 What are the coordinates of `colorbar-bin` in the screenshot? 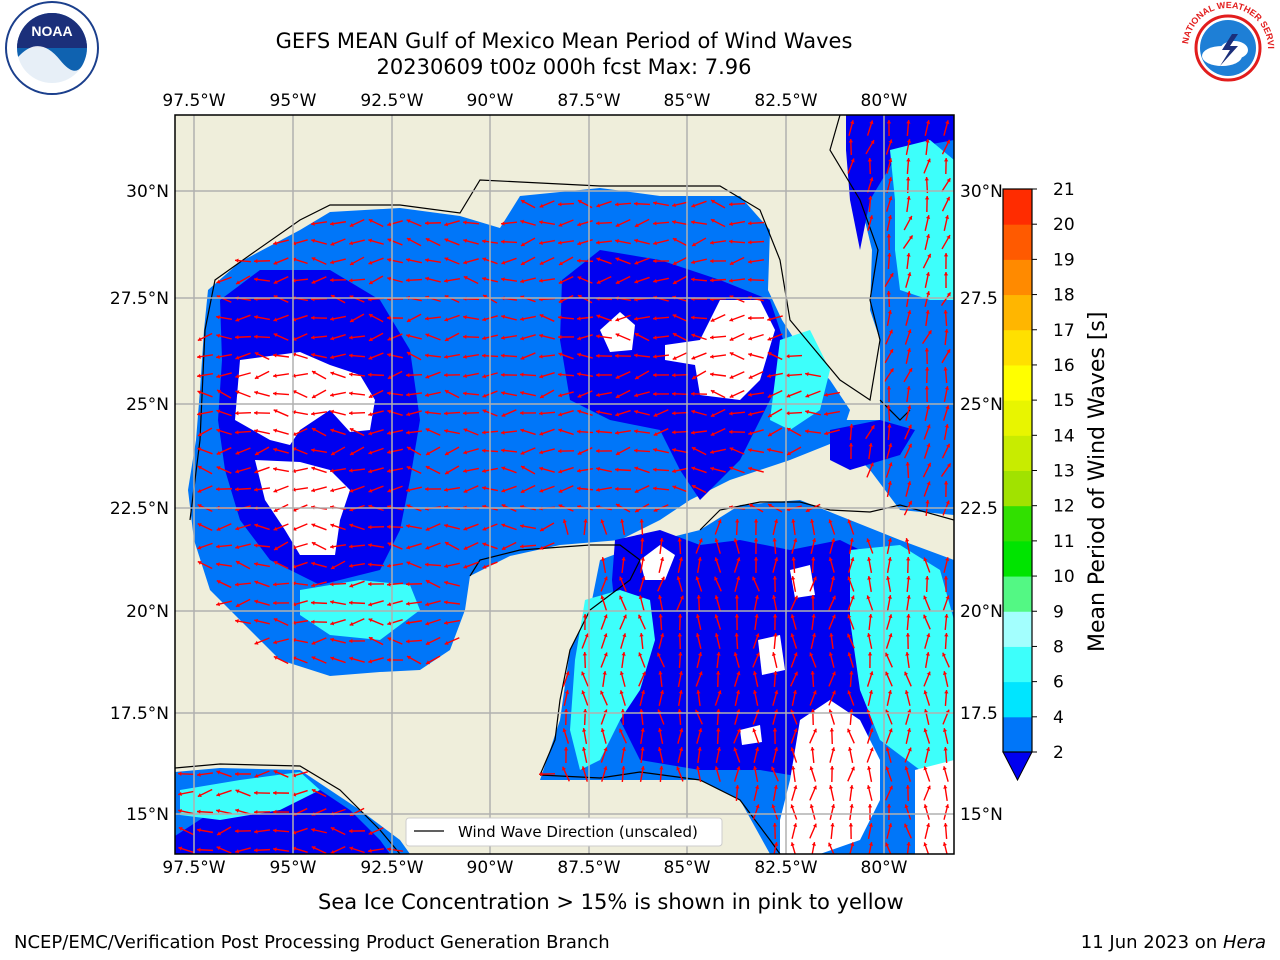 It's located at (1017, 699).